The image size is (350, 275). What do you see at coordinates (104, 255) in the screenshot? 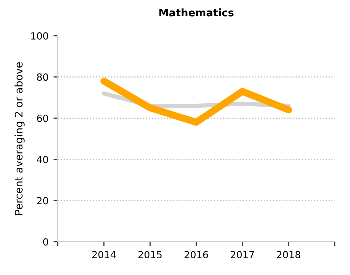
I see `x-tick-label: 2014` at bounding box center [104, 255].